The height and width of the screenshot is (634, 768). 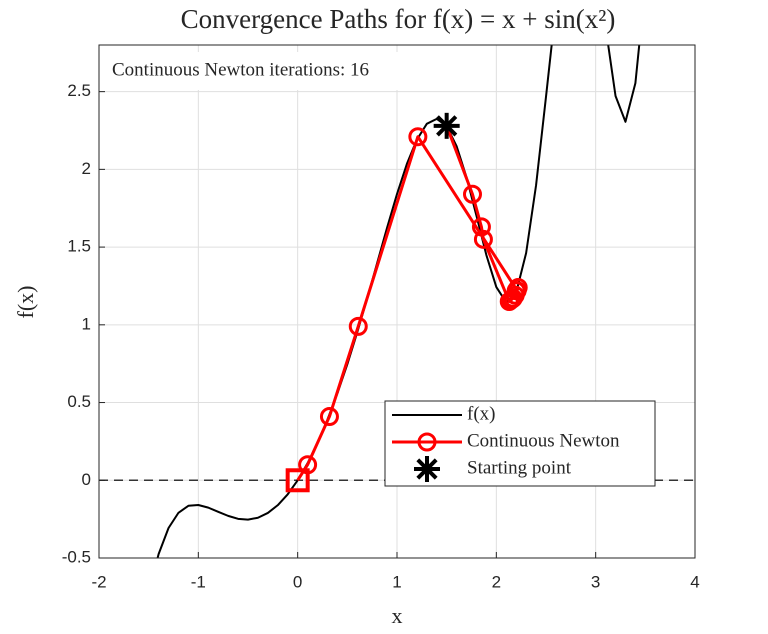 I want to click on y-tick-label: 0.5, so click(x=79, y=401).